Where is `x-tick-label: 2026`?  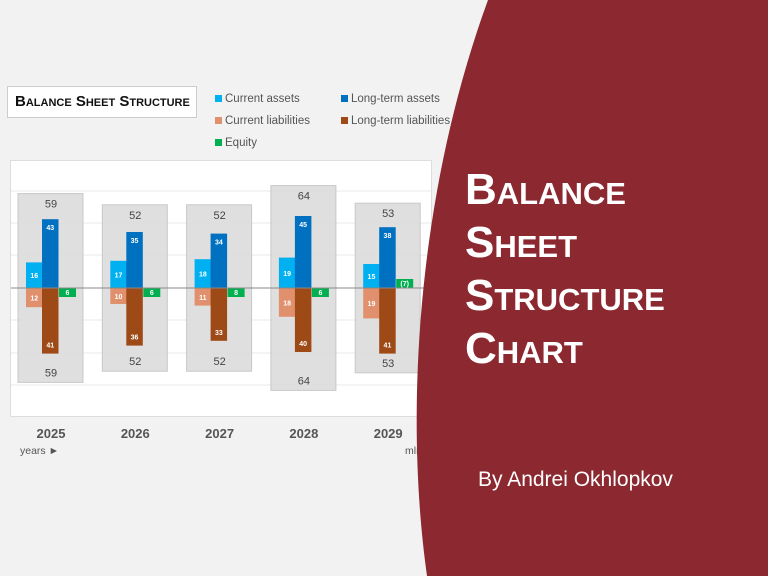 x-tick-label: 2026 is located at coordinates (135, 433).